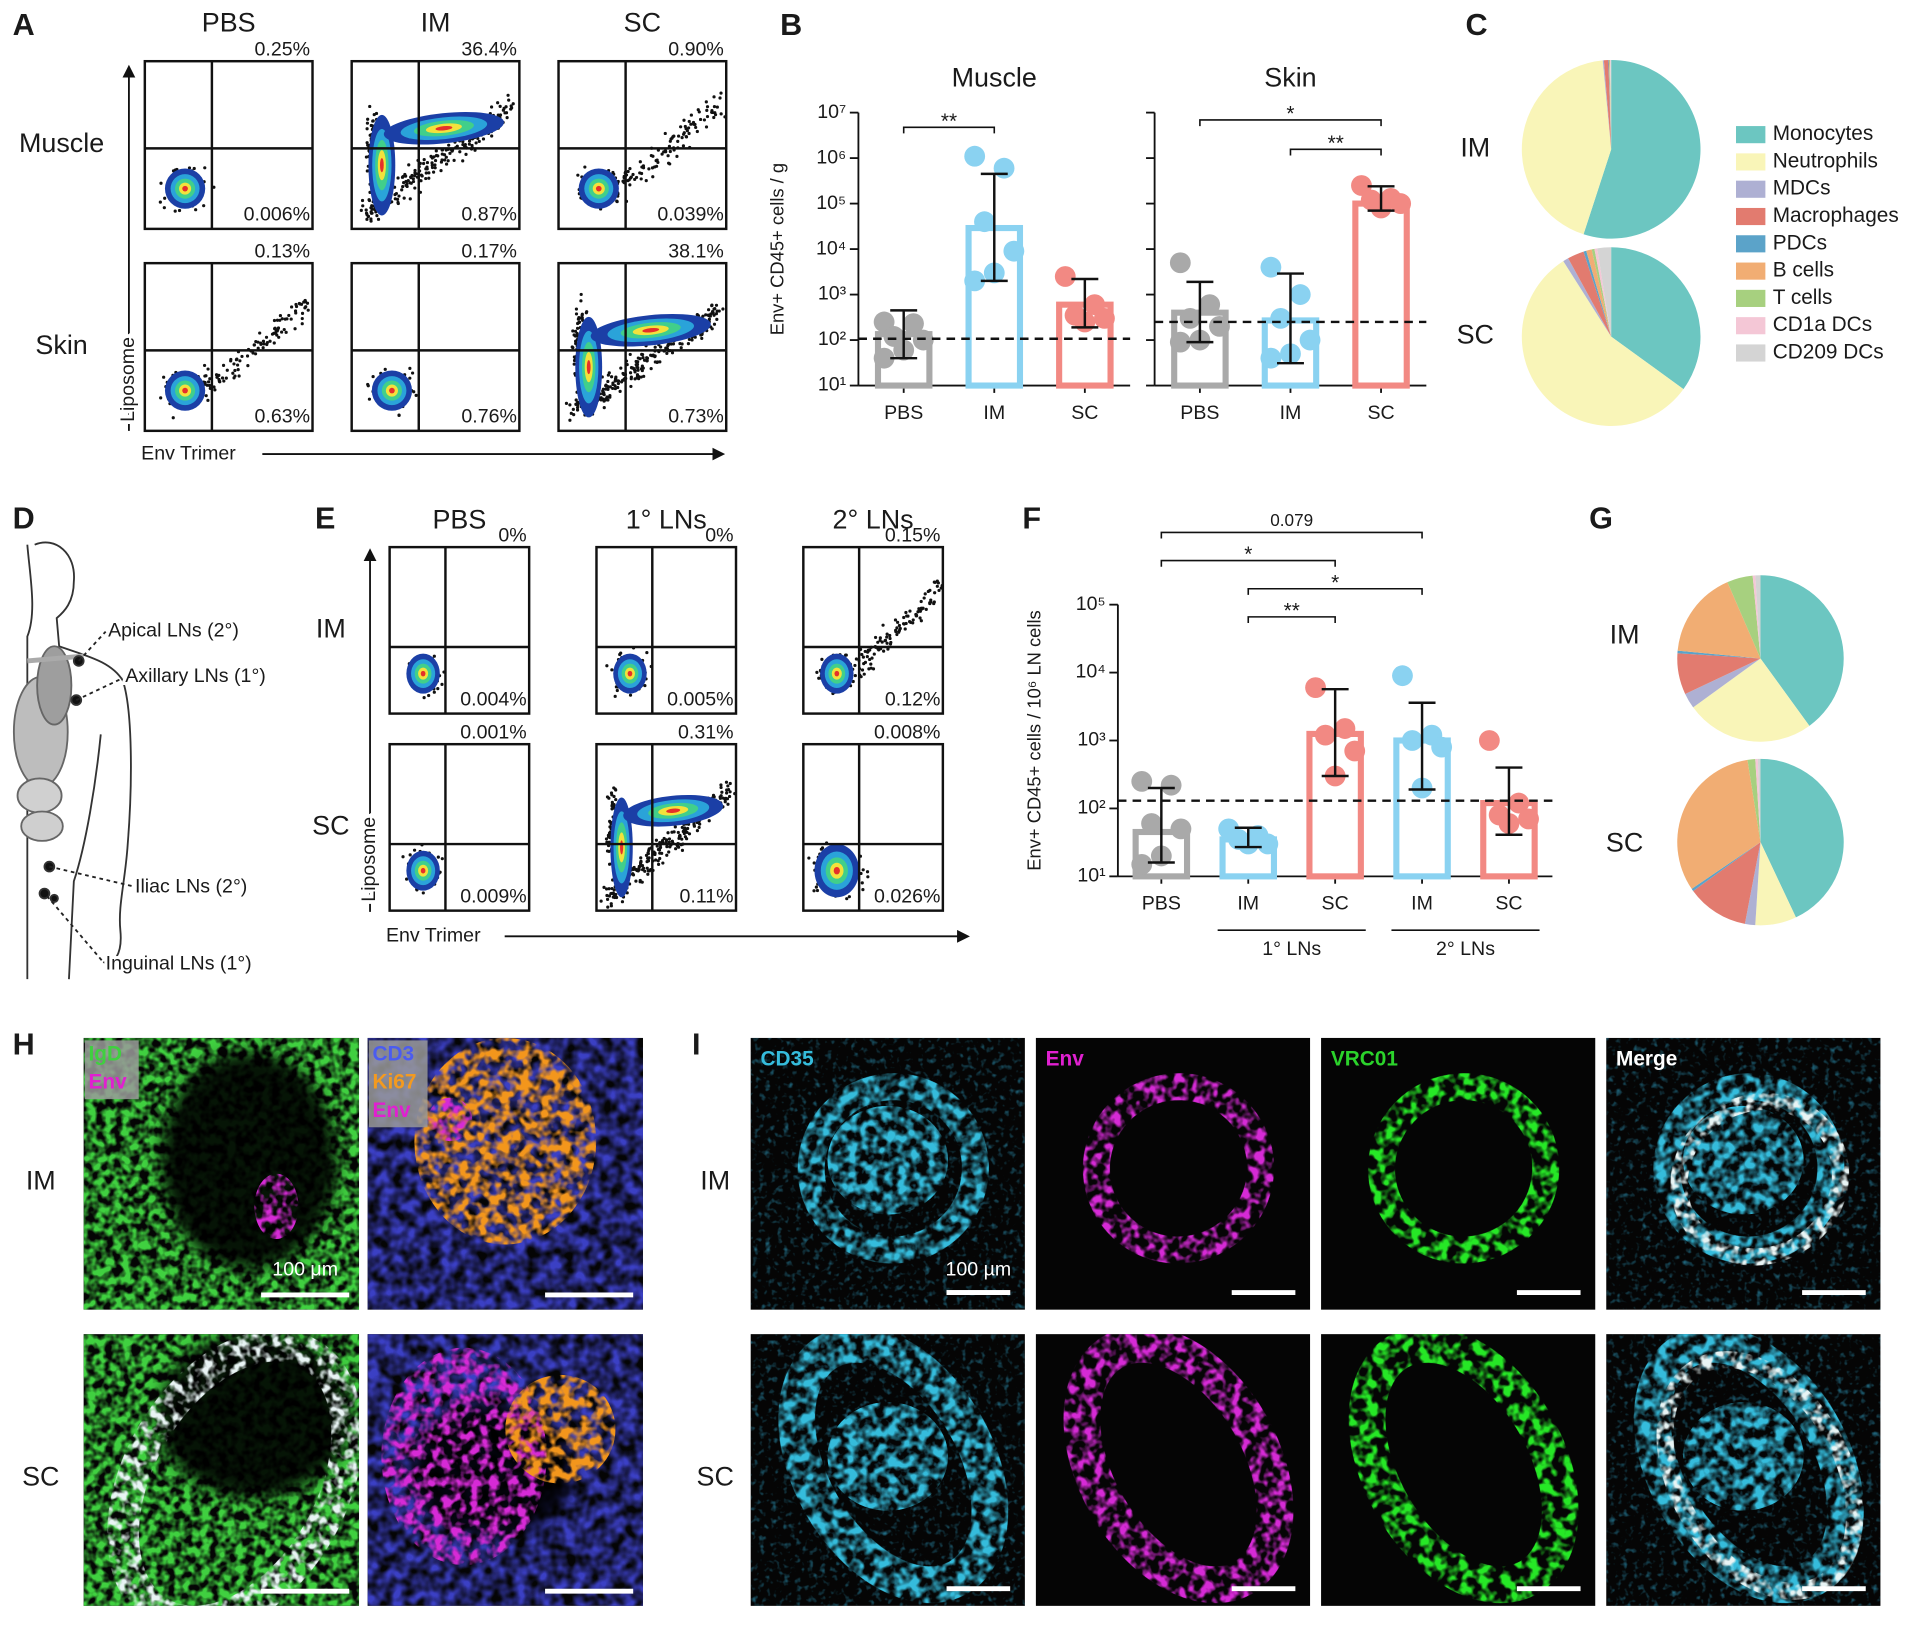  I want to click on significance-bracket, so click(1290, 123).